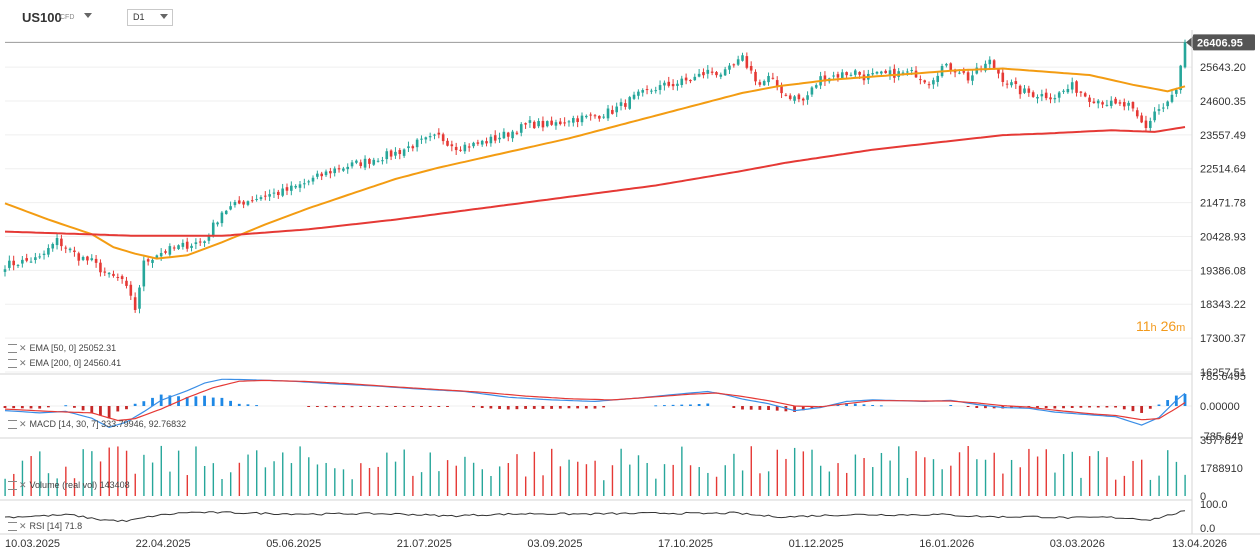 The width and height of the screenshot is (1260, 560). Describe the element at coordinates (64, 363) in the screenshot. I see `ema200-legend: ✕ EMA [200, 0] 24560.41` at that location.